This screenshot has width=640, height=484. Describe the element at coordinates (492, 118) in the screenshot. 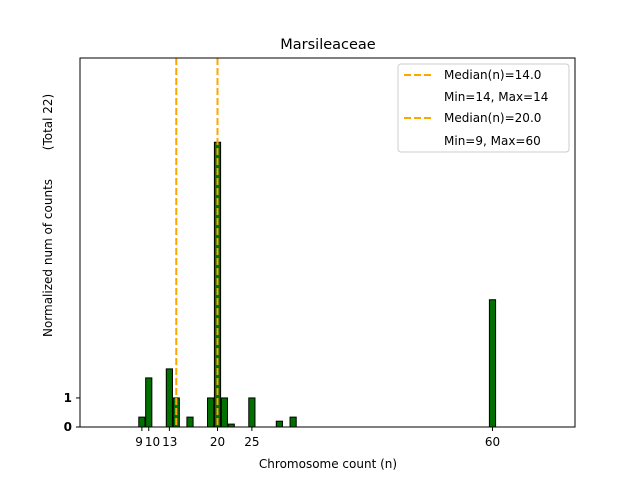

I see `legend-label-2: Median(n)=20.0` at that location.